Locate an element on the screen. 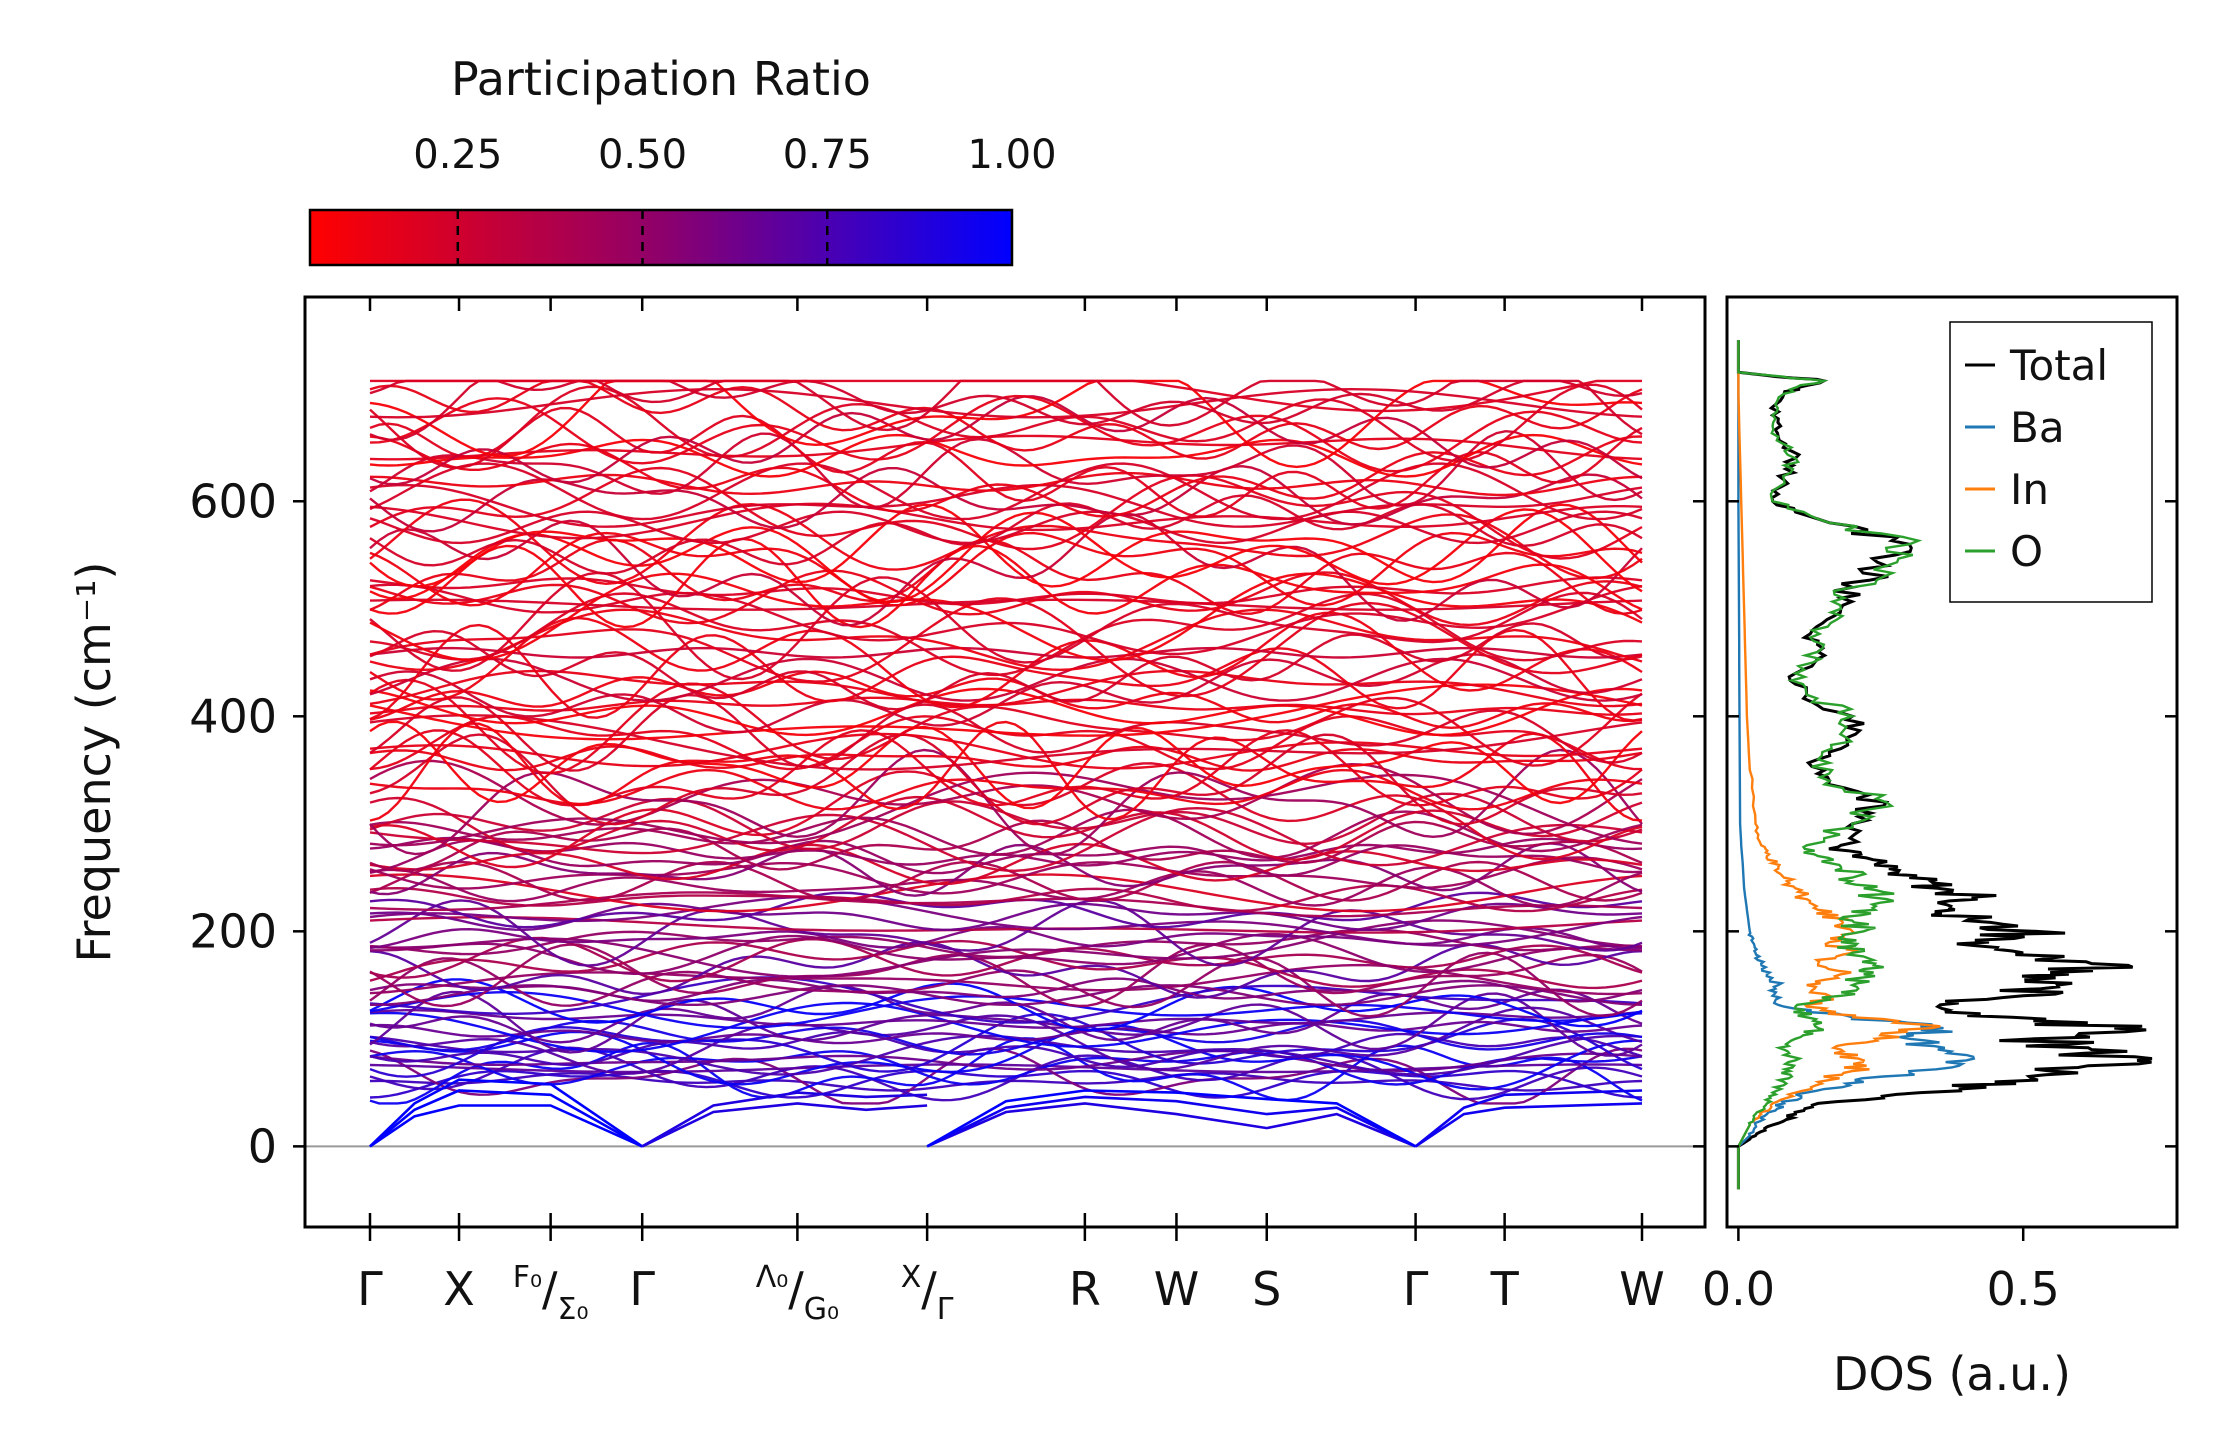 The height and width of the screenshot is (1455, 2222). legend-label-in: In is located at coordinates (2029, 489).